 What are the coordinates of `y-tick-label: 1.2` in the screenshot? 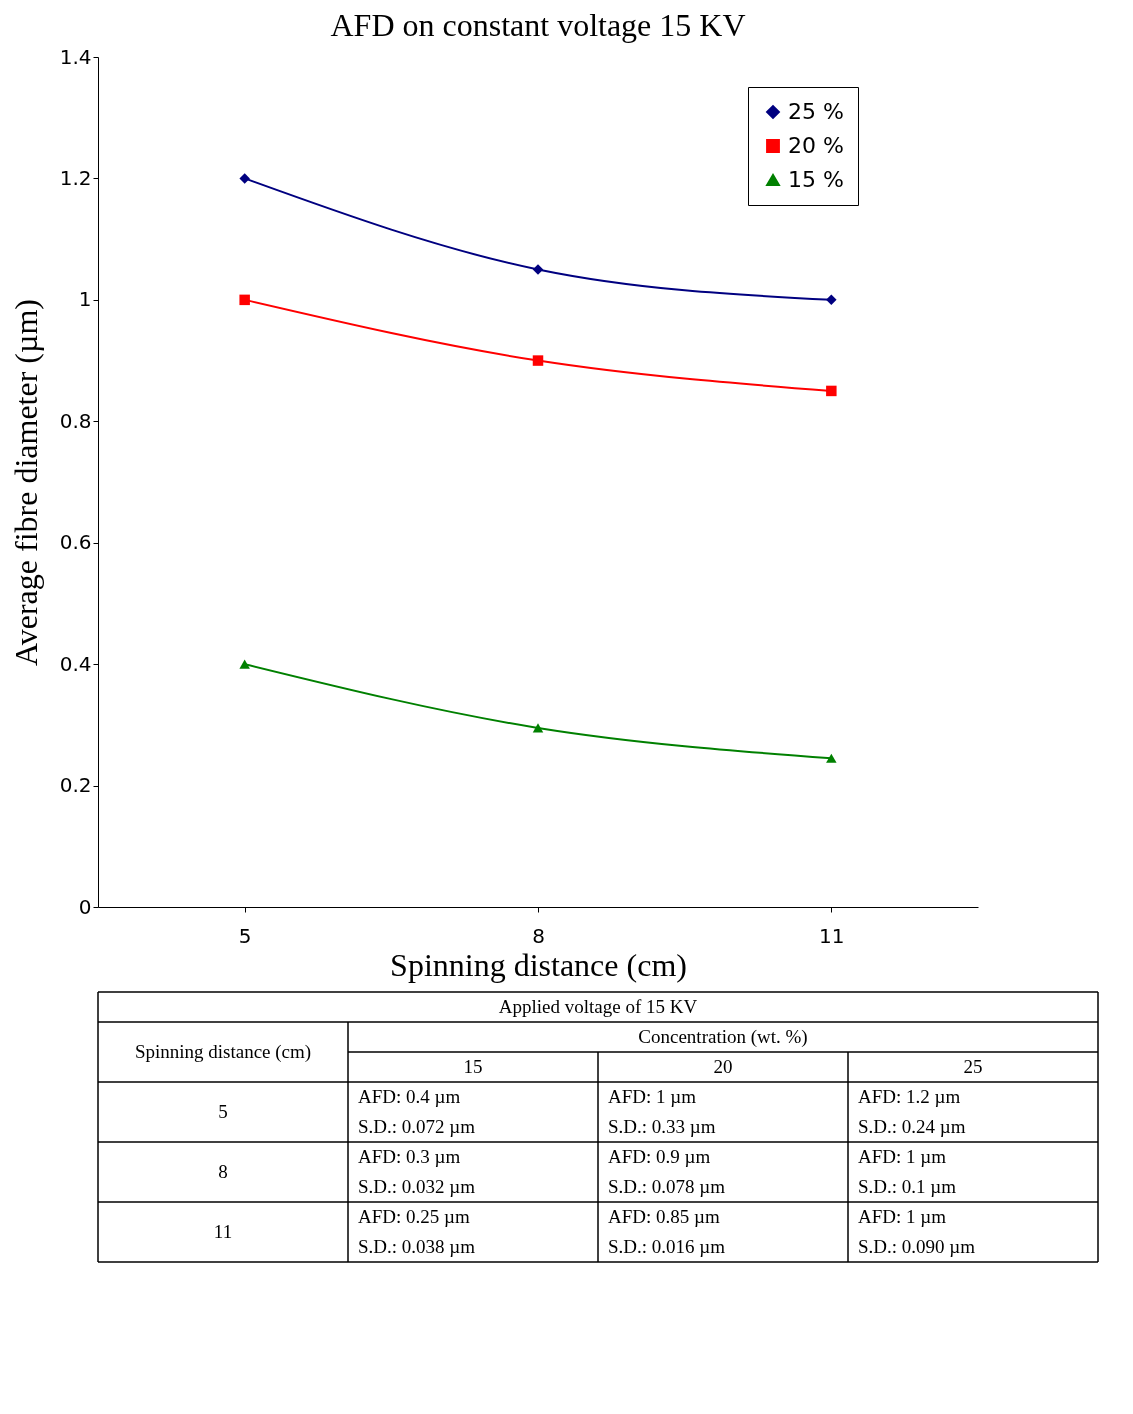 It's located at (75, 177).